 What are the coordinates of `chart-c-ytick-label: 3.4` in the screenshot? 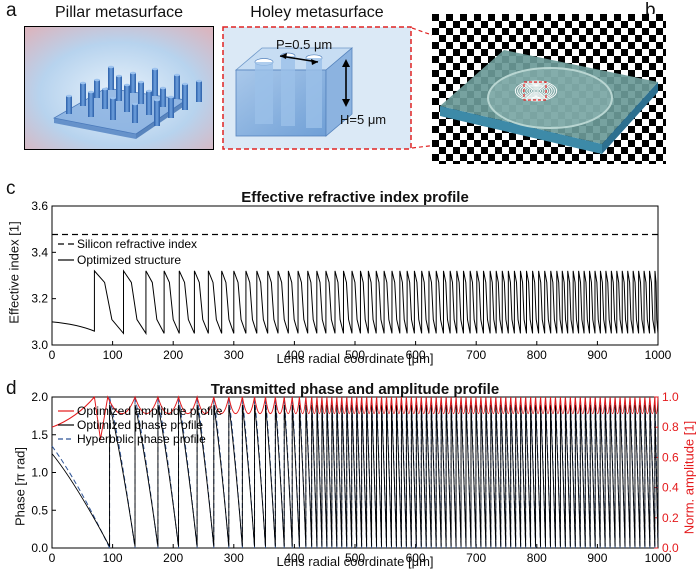 It's located at (39, 252).